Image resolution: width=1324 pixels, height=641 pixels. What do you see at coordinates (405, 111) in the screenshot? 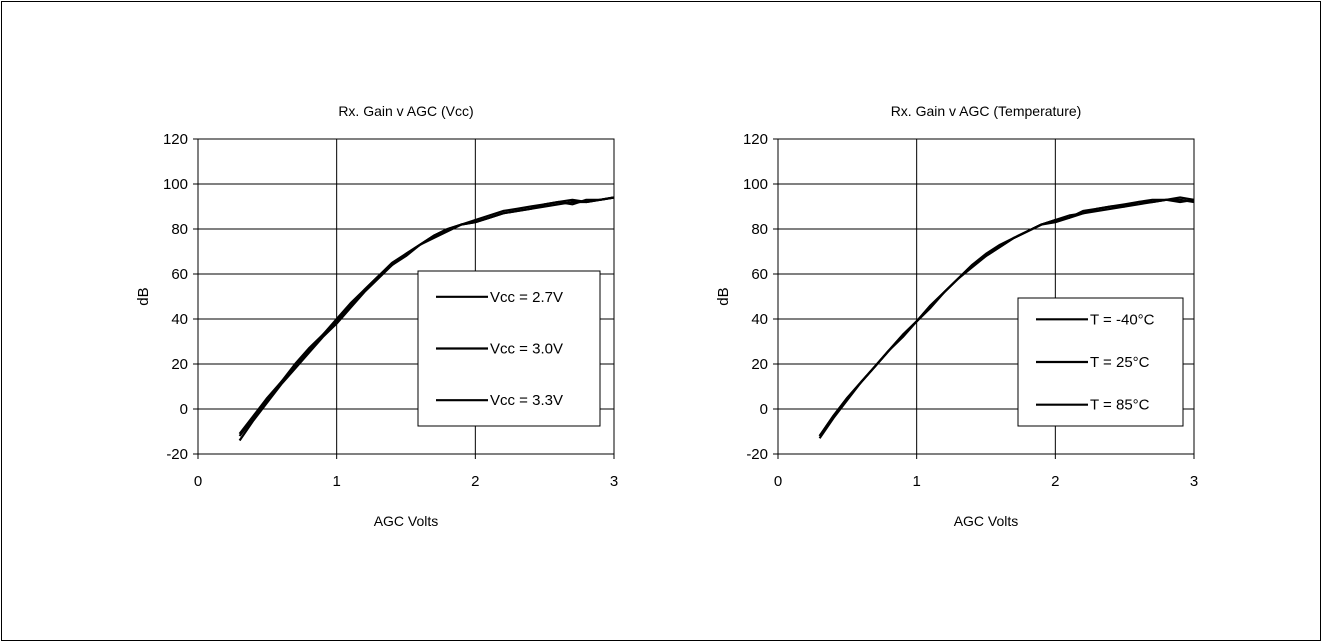
I see `chart-title: Rx. Gain v AGC (Vcc)` at bounding box center [405, 111].